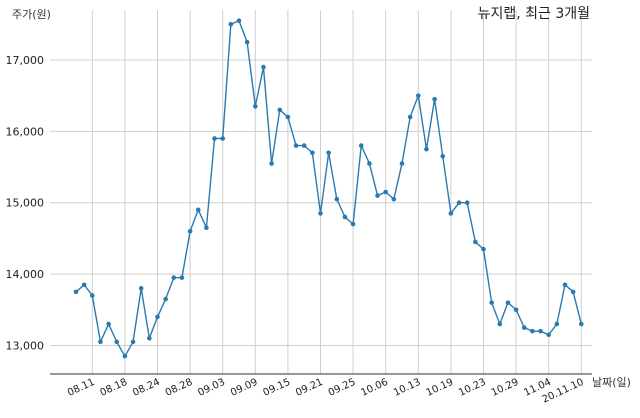 The image size is (640, 418). Describe the element at coordinates (472, 388) in the screenshot. I see `x-tick-label: 10.23` at that location.